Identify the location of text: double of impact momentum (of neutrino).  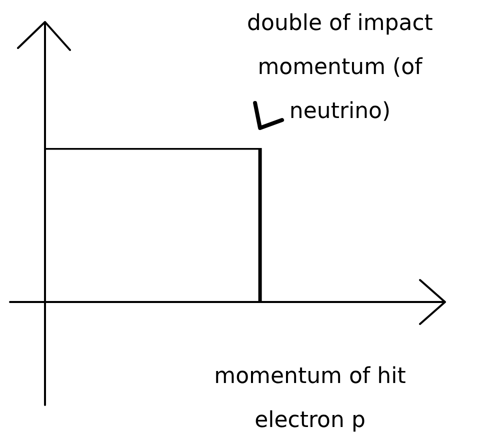
(340, 68).